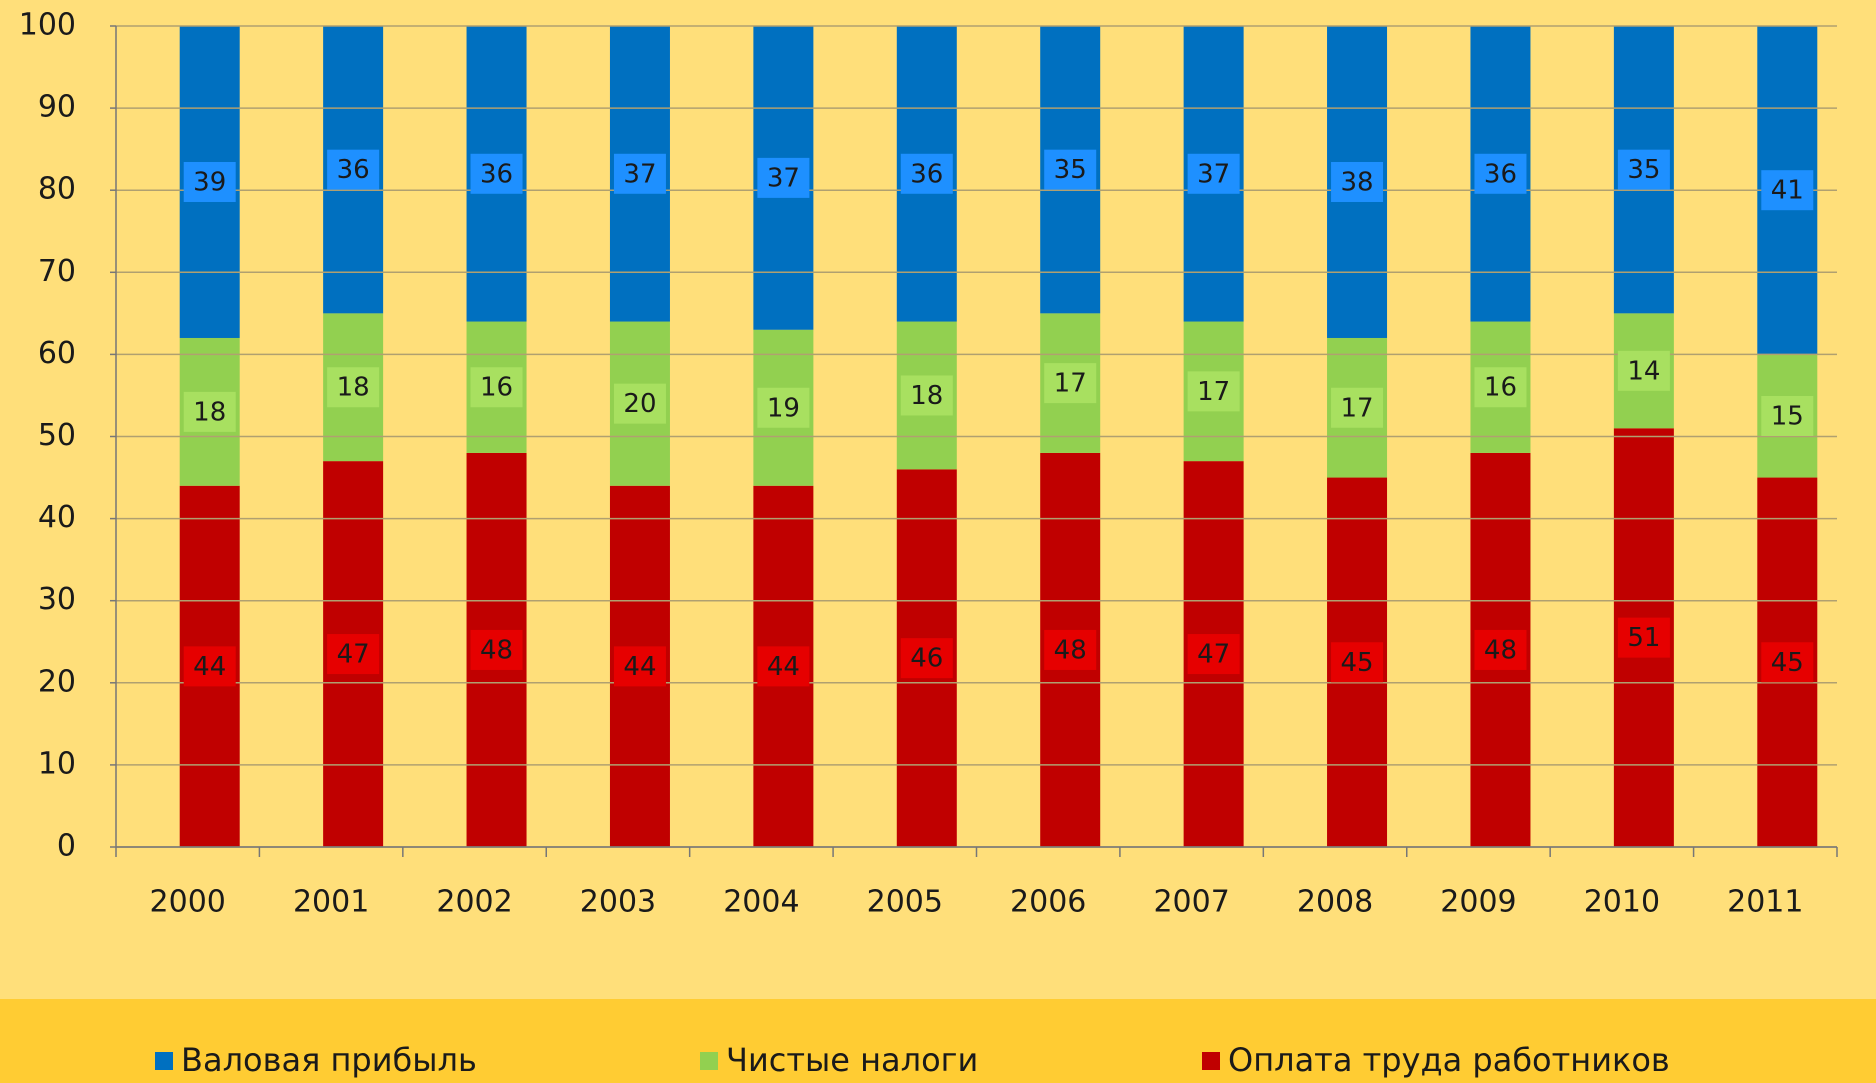 The height and width of the screenshot is (1083, 1876). I want to click on legend-label: Чистые налоги, so click(852, 1060).